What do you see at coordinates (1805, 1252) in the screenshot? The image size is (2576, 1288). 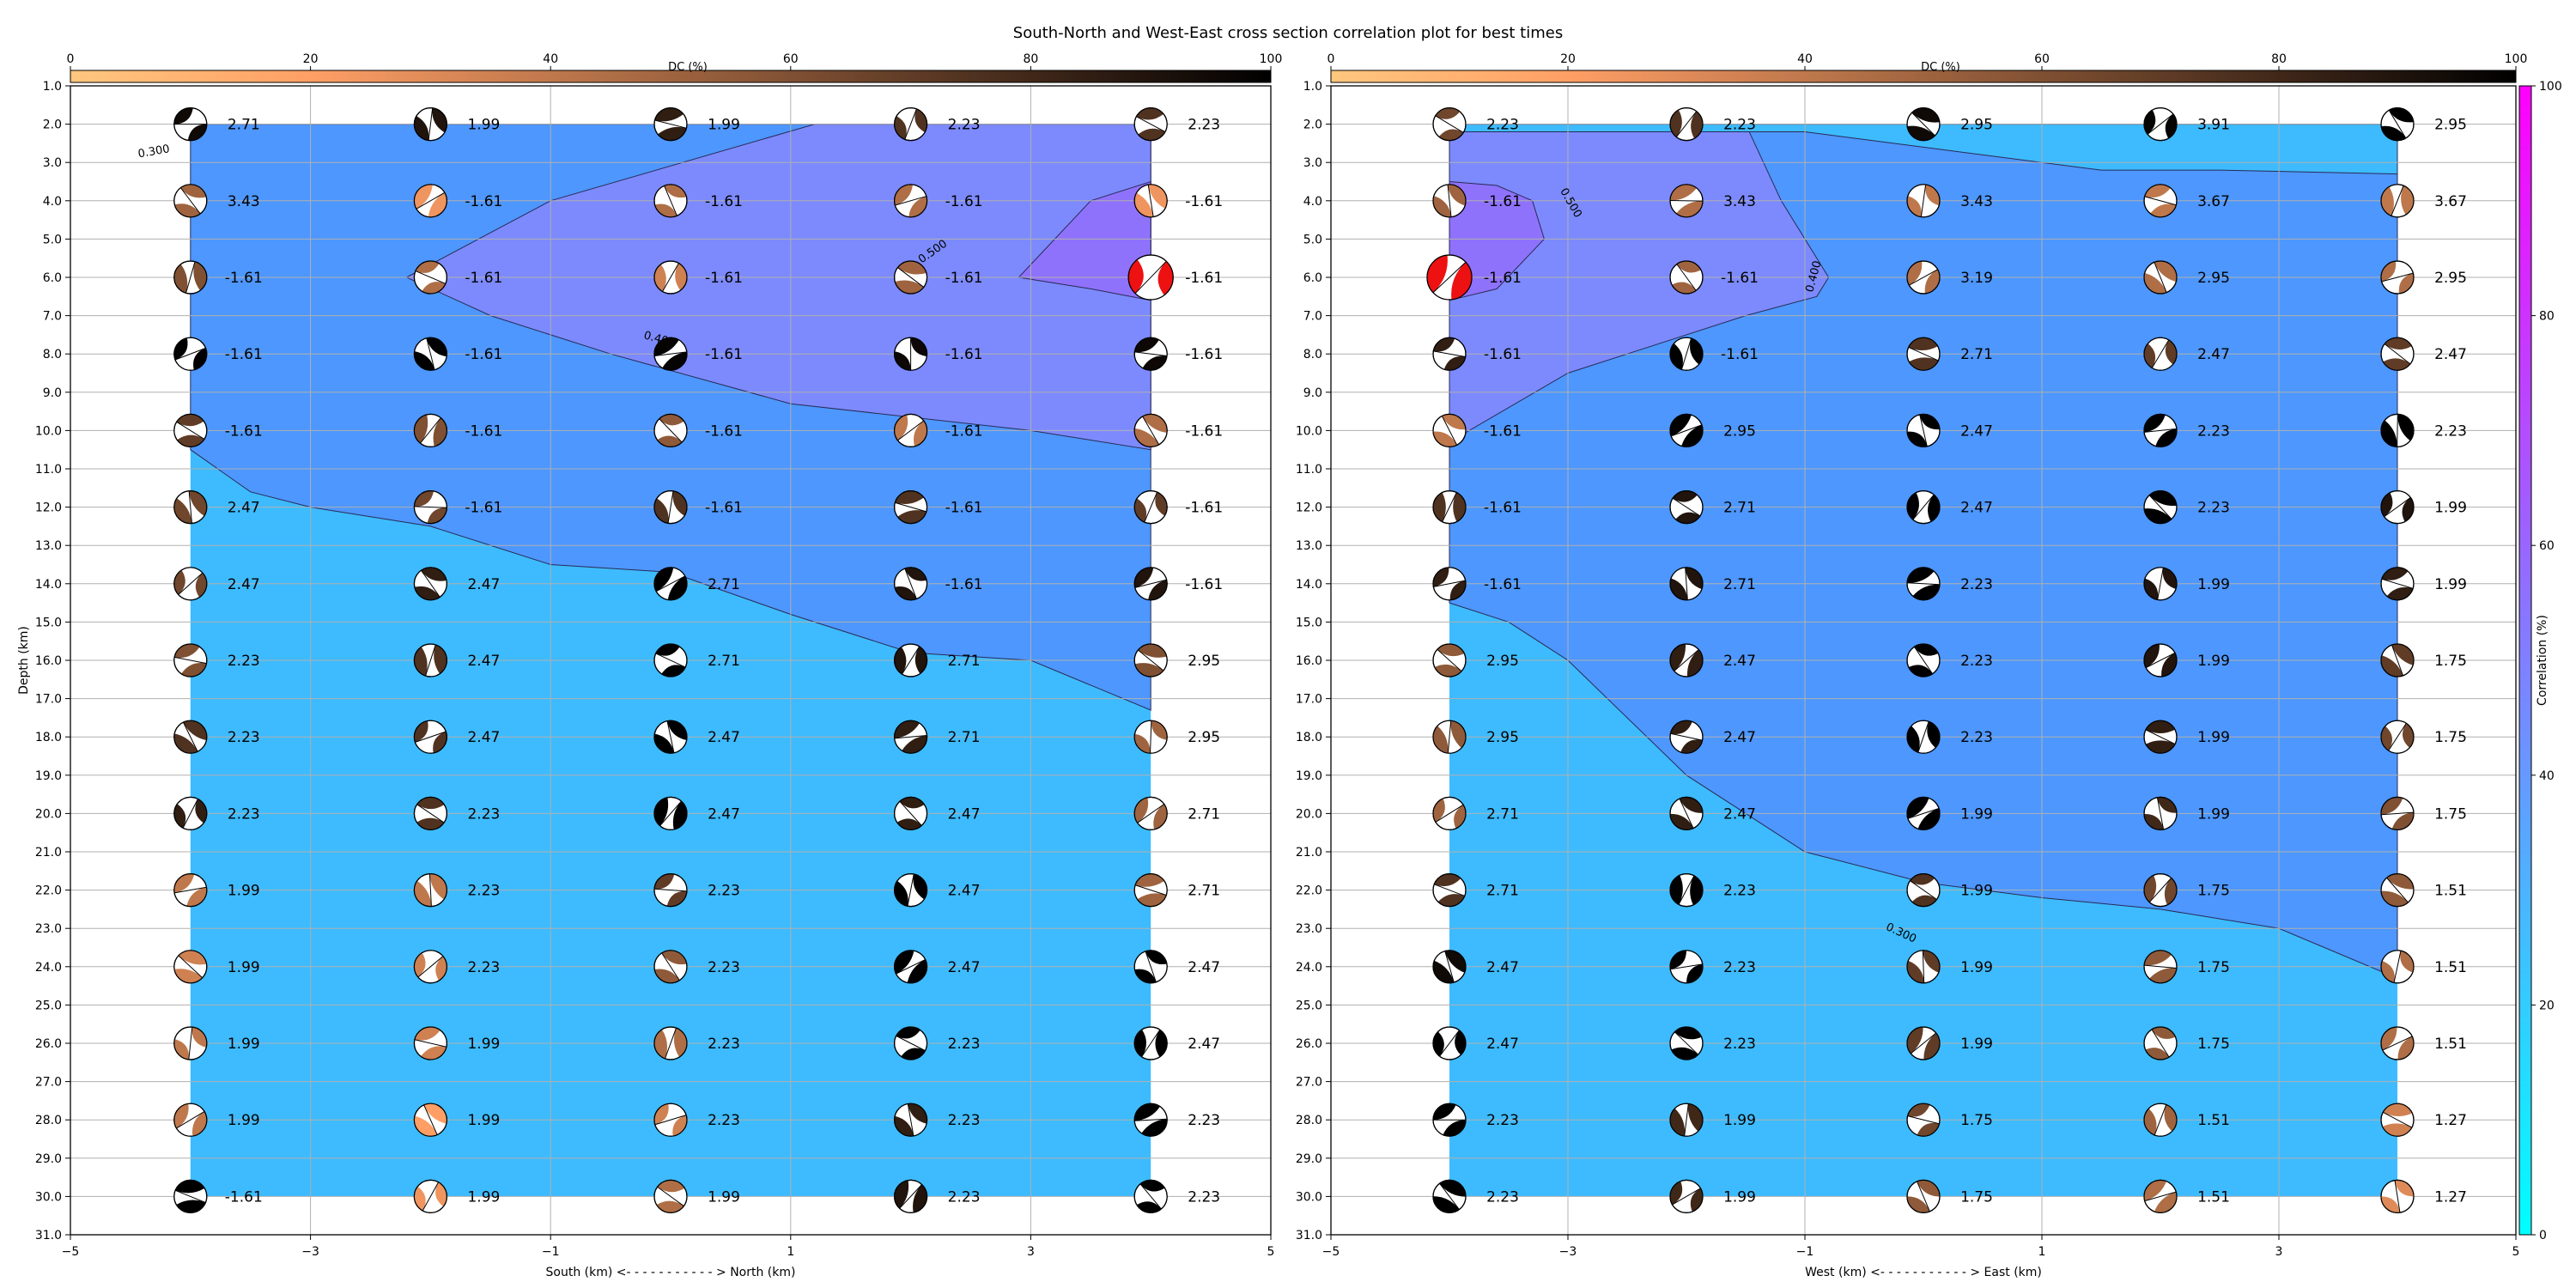 I see `x-tick-label: −1` at bounding box center [1805, 1252].